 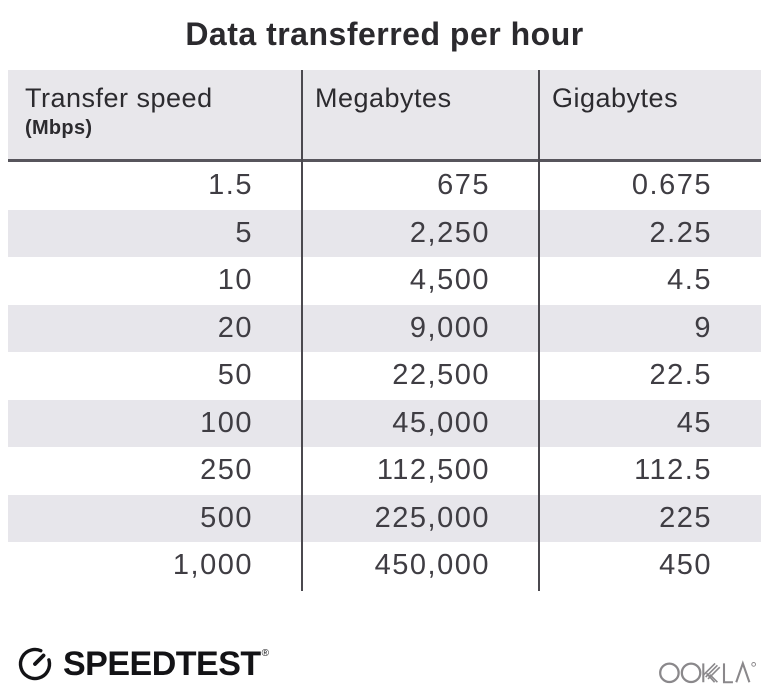 I want to click on table-row: 20 9,000 9, so click(x=384, y=328).